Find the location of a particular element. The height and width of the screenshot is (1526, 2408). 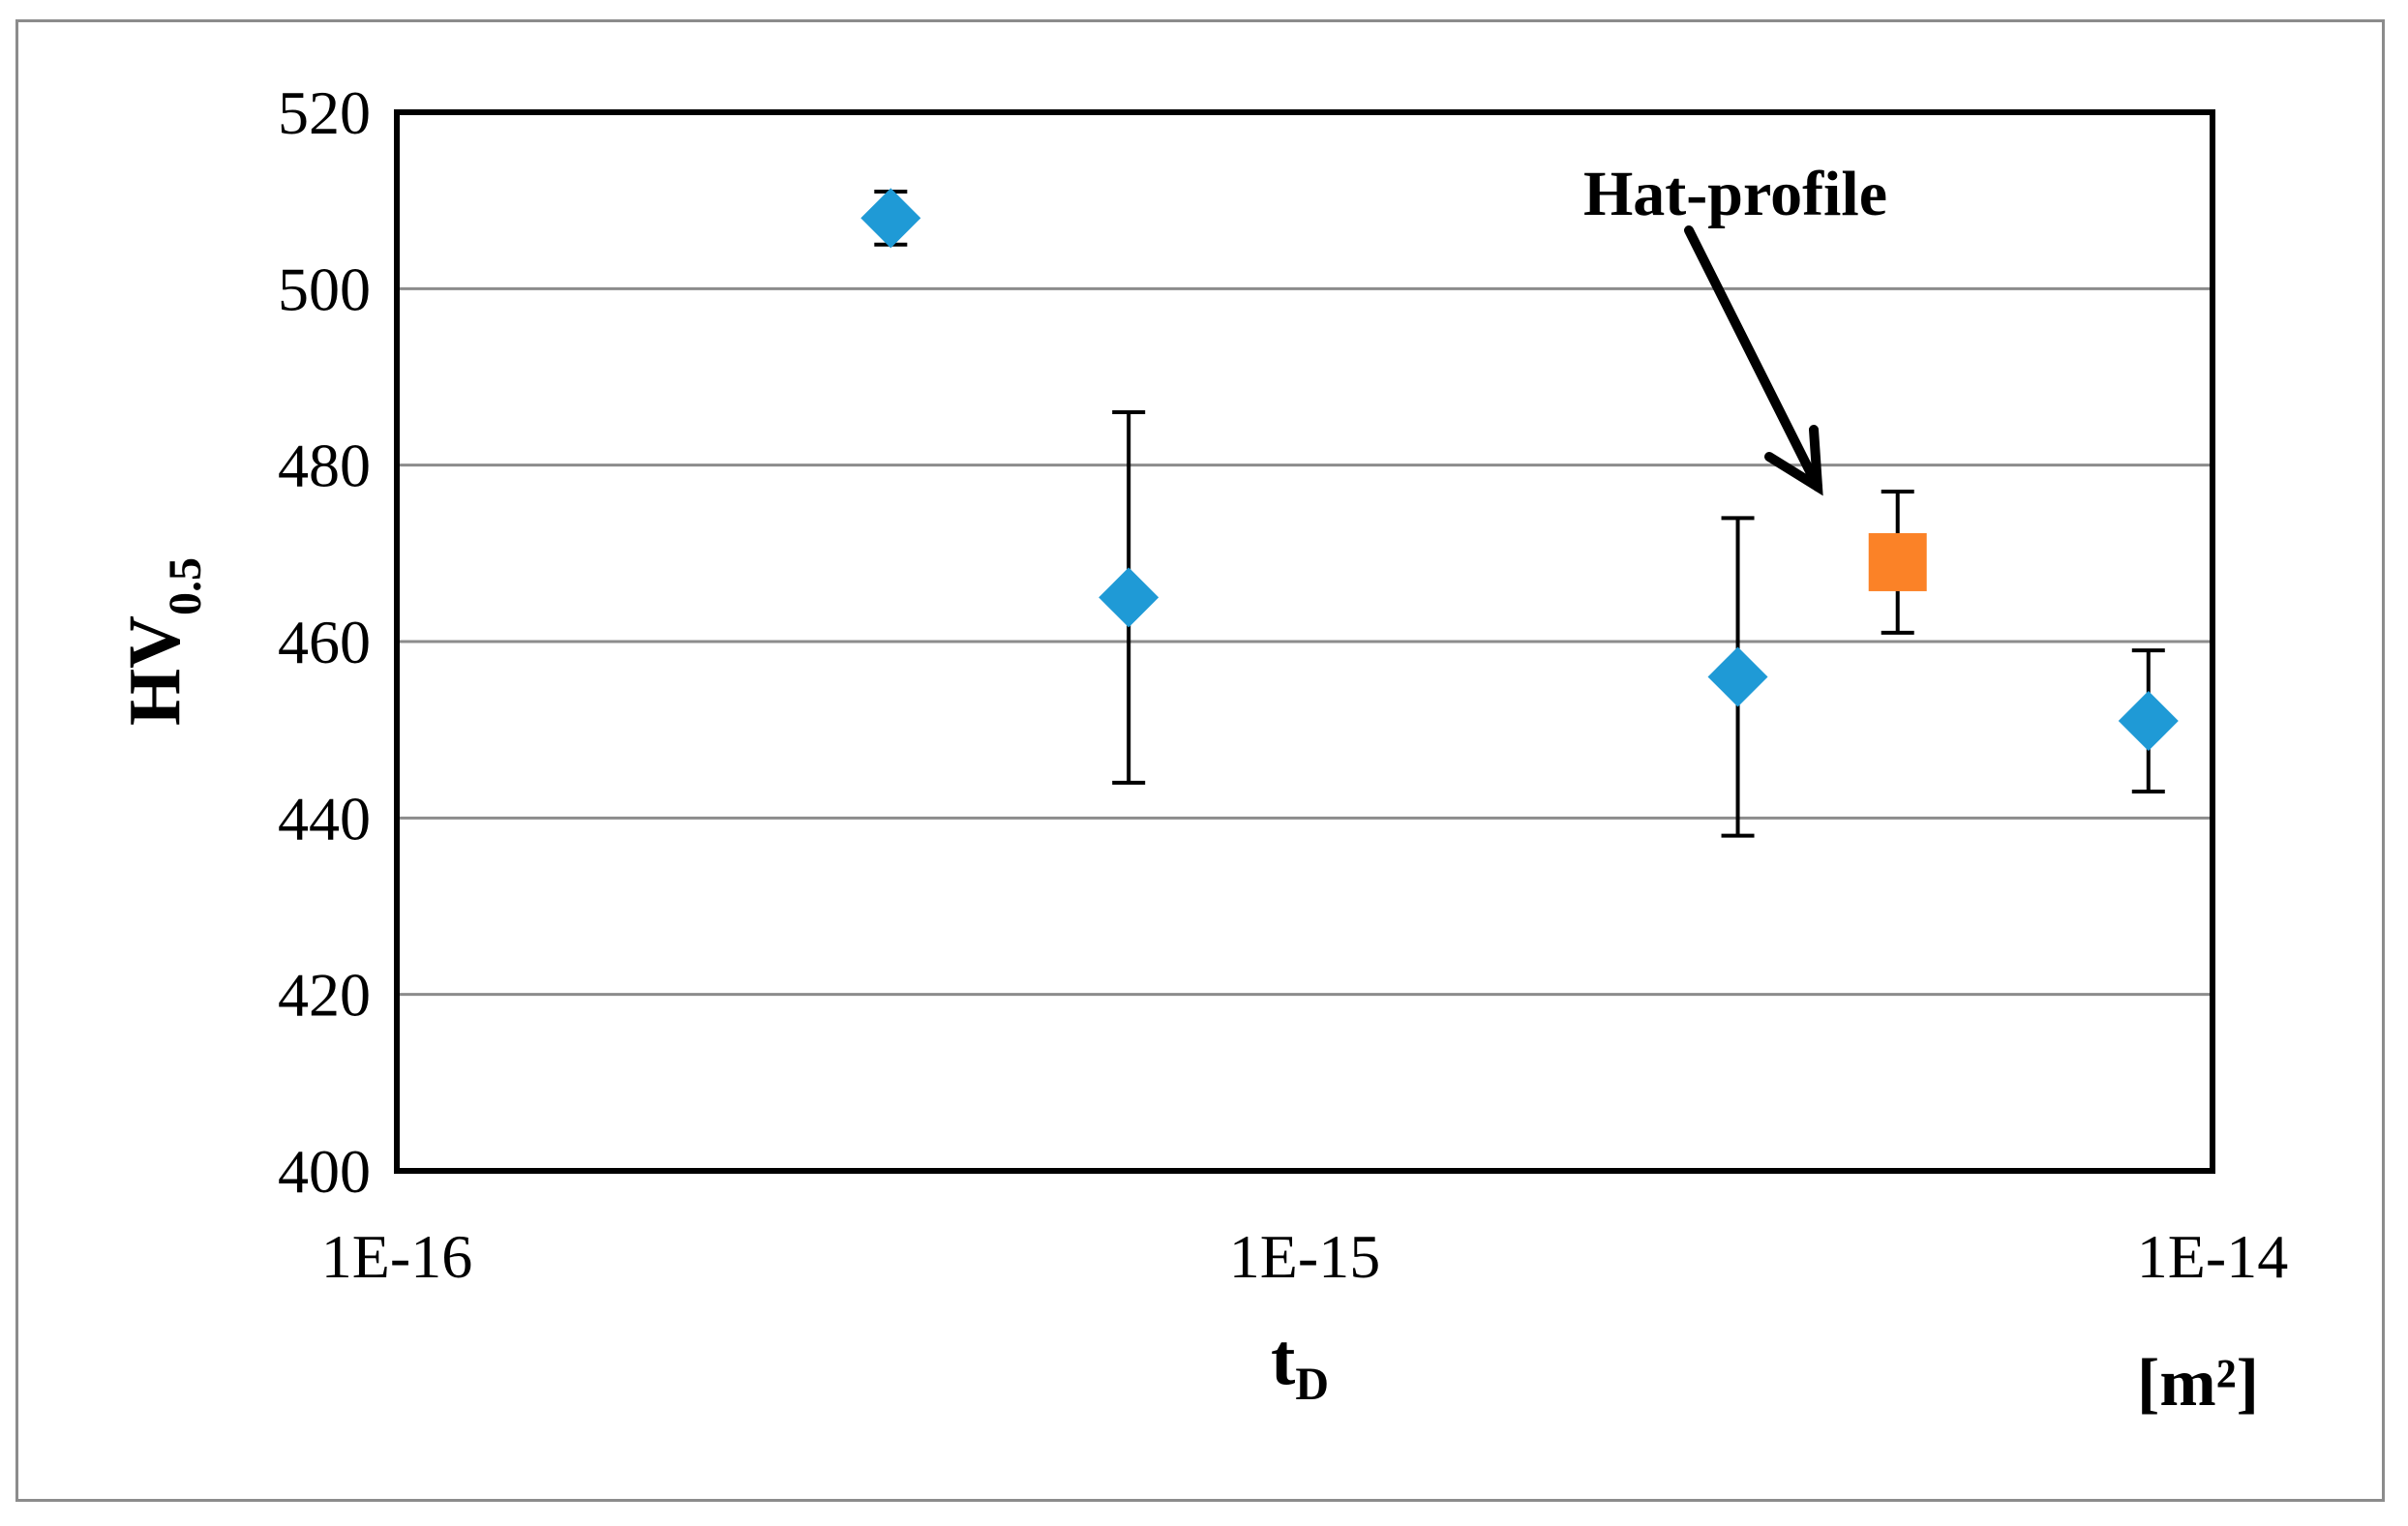

x-axis-unit-label: [m²] is located at coordinates (2198, 1383).